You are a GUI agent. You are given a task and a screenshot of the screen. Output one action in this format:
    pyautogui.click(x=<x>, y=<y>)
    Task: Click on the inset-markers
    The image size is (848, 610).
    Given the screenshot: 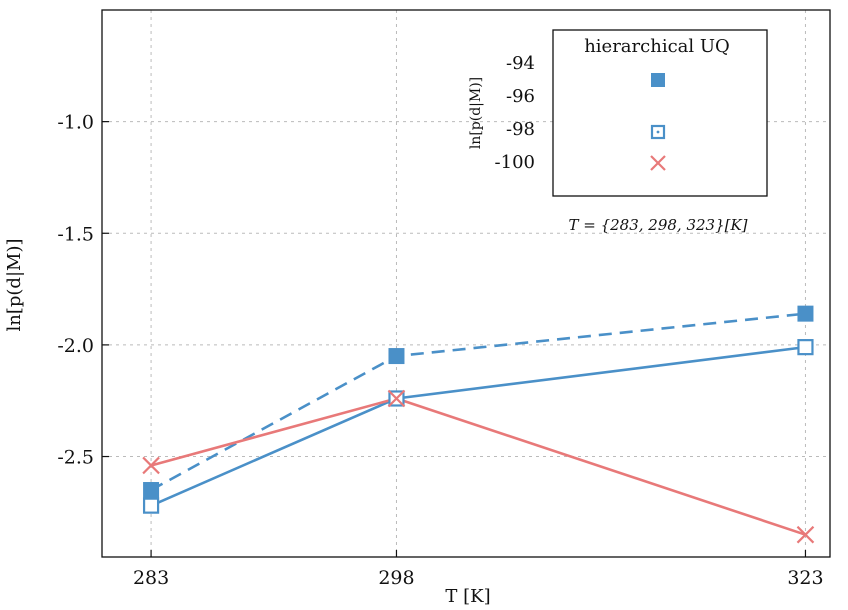 What is the action you would take?
    pyautogui.click(x=658, y=122)
    